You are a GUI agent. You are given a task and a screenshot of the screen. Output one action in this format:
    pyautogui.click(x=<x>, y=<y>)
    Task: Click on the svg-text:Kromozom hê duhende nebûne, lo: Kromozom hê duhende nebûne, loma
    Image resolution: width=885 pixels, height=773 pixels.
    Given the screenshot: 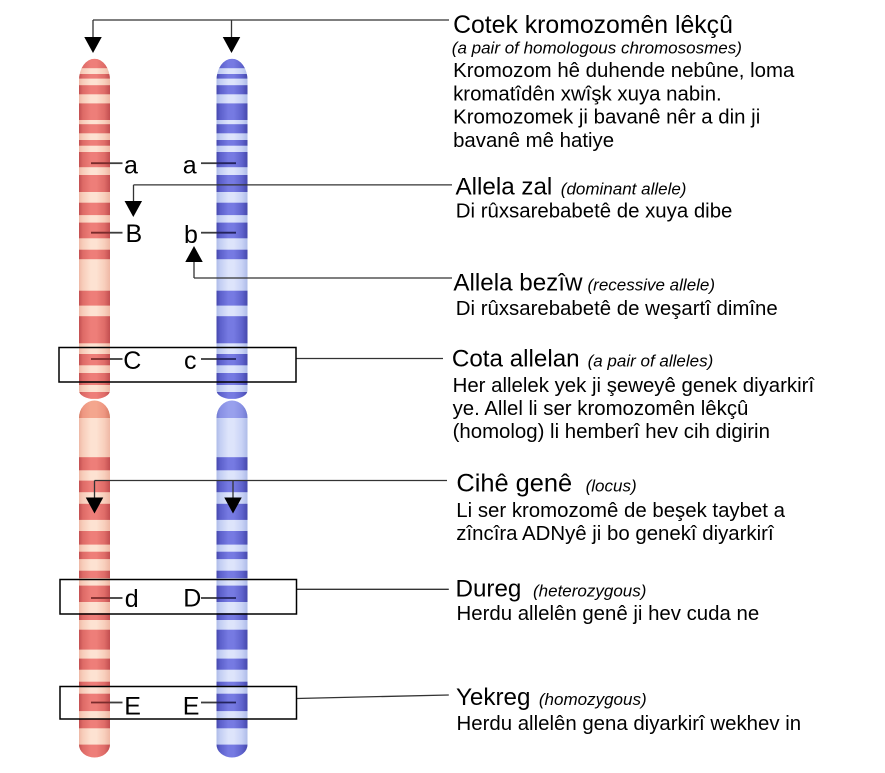 What is the action you would take?
    pyautogui.click(x=624, y=71)
    